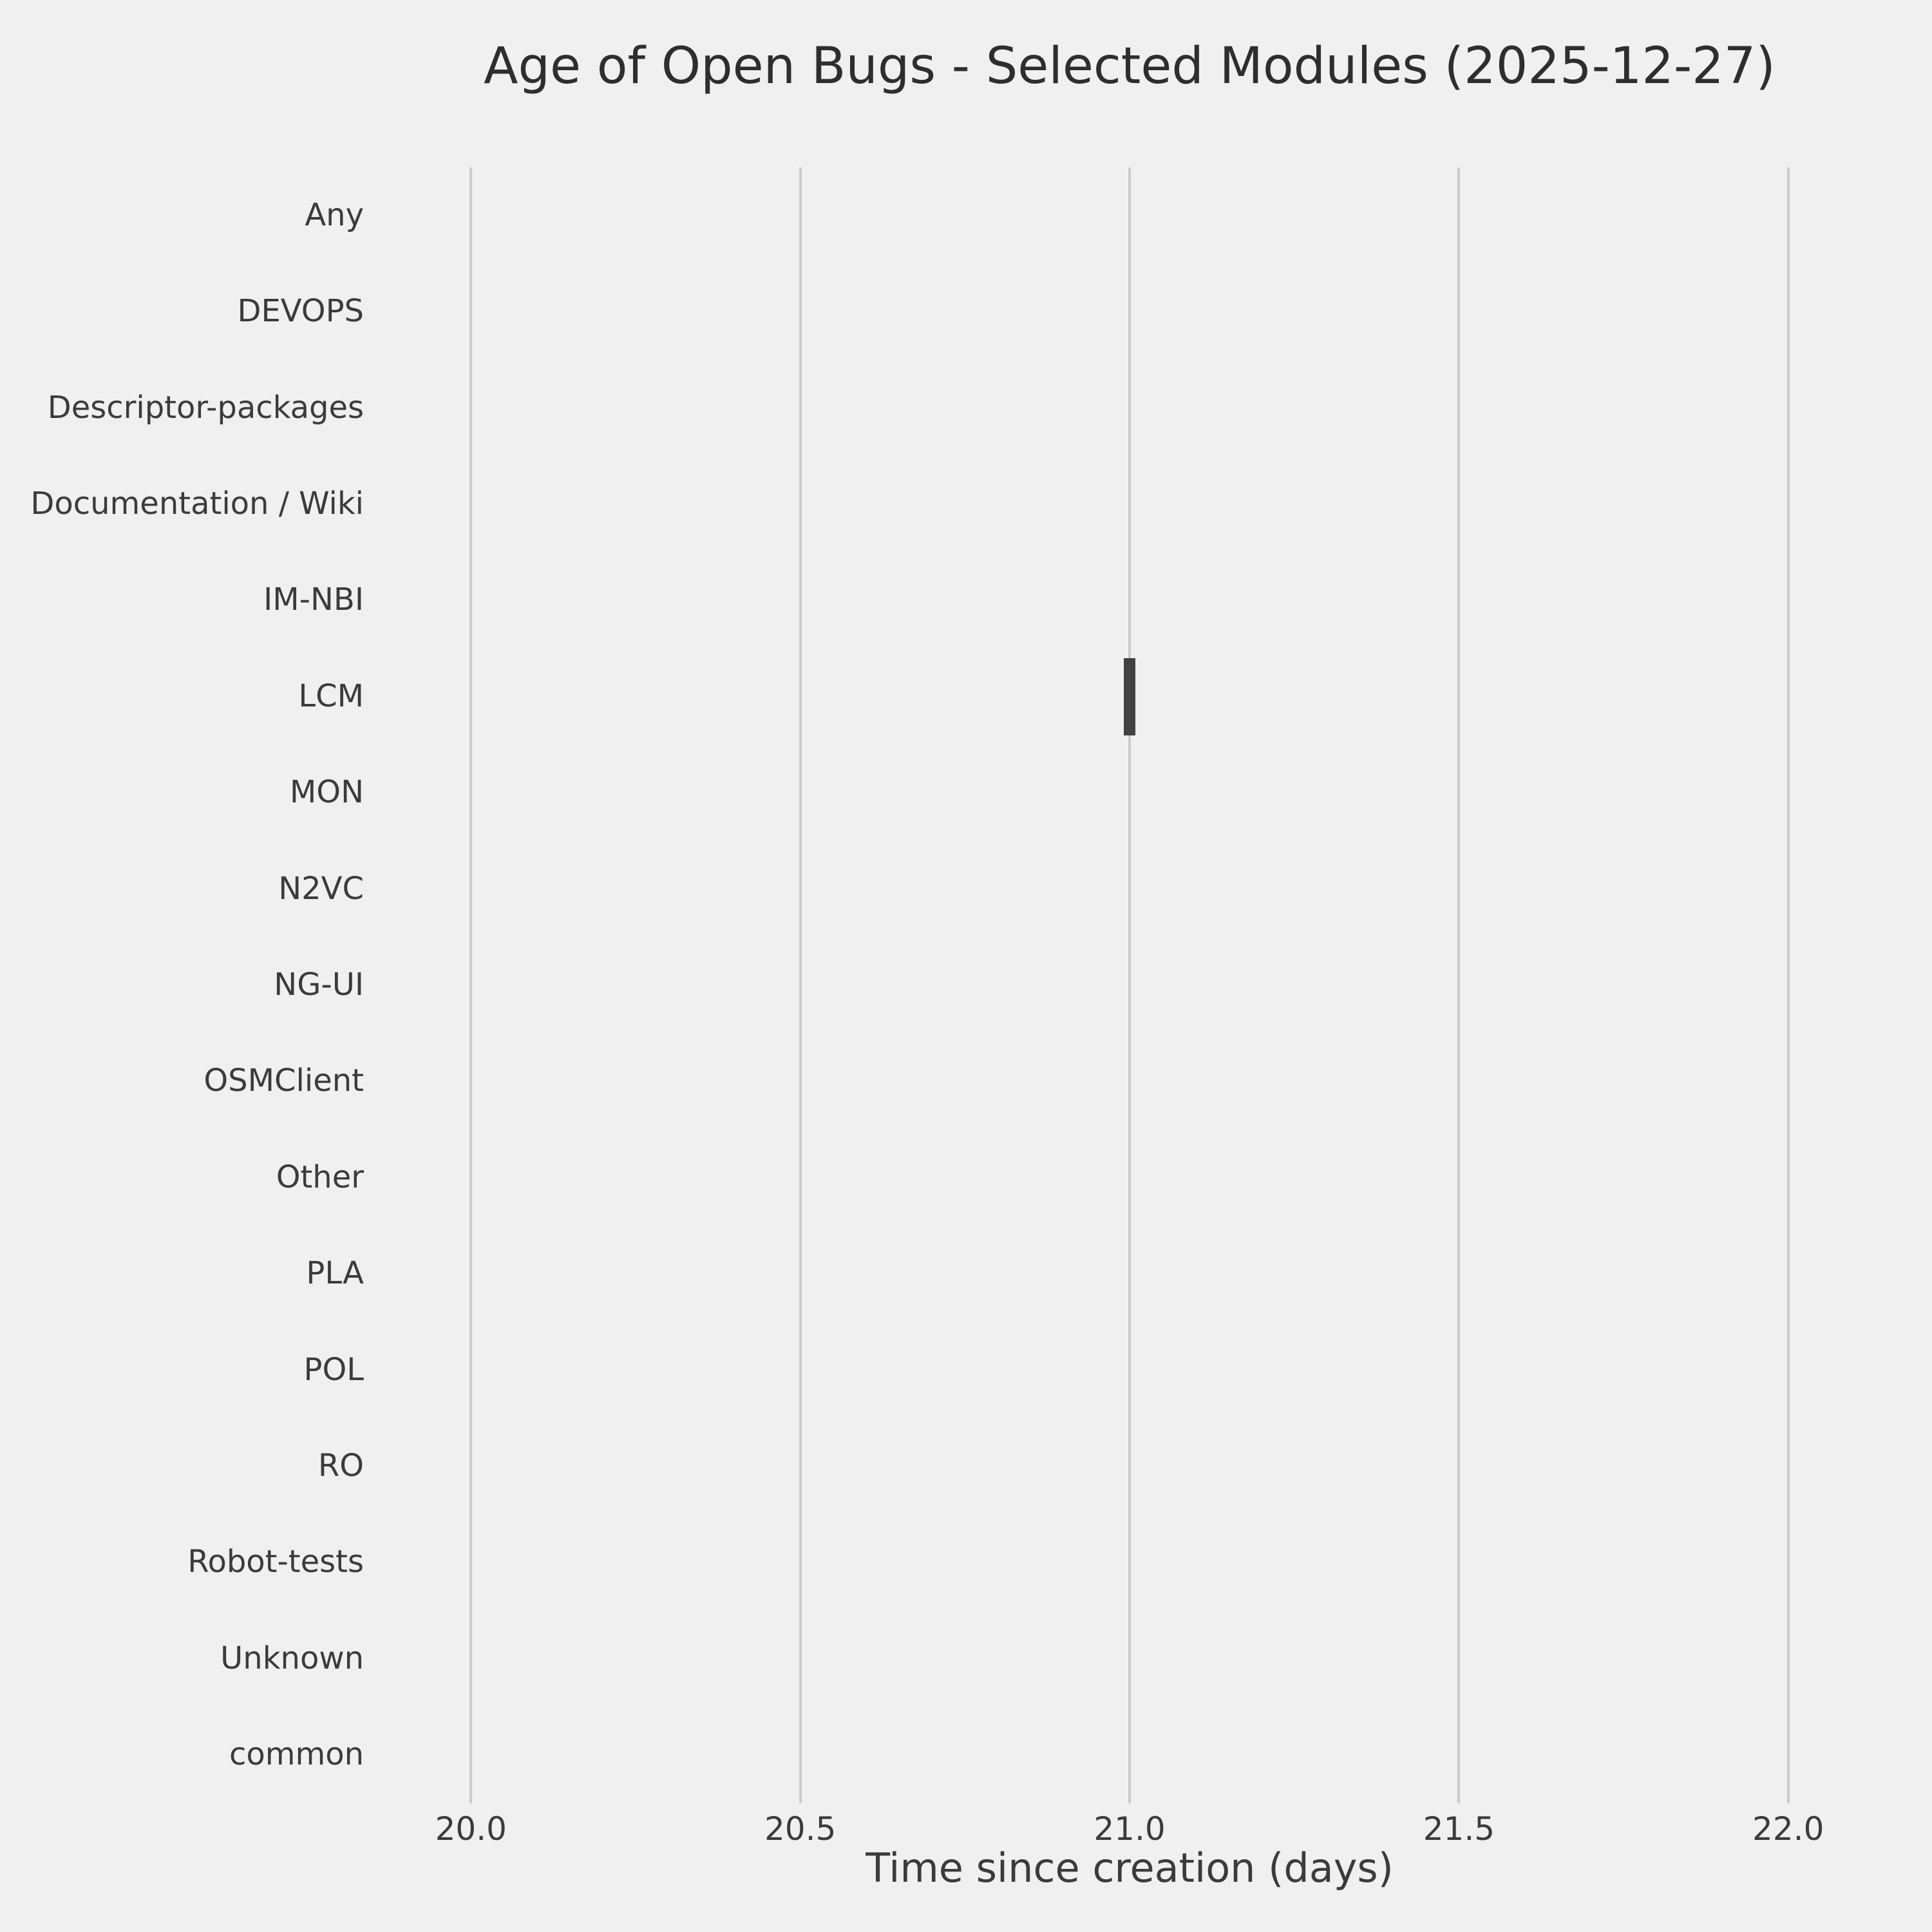  Describe the element at coordinates (340, 1465) in the screenshot. I see `y-tick-label: RO` at that location.